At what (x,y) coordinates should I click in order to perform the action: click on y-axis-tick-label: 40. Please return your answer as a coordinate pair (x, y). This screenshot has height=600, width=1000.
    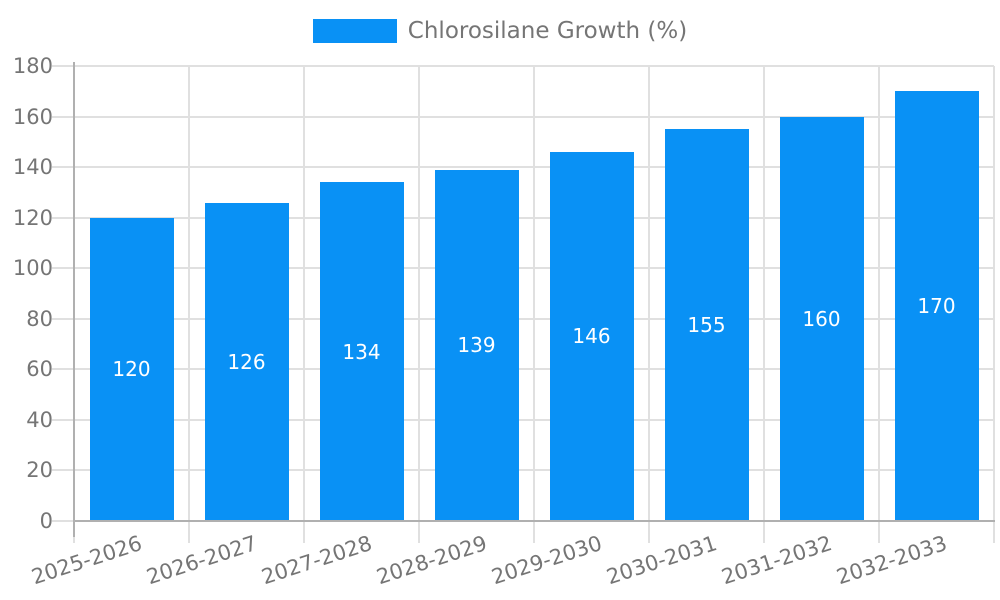
    Looking at the image, I should click on (39, 419).